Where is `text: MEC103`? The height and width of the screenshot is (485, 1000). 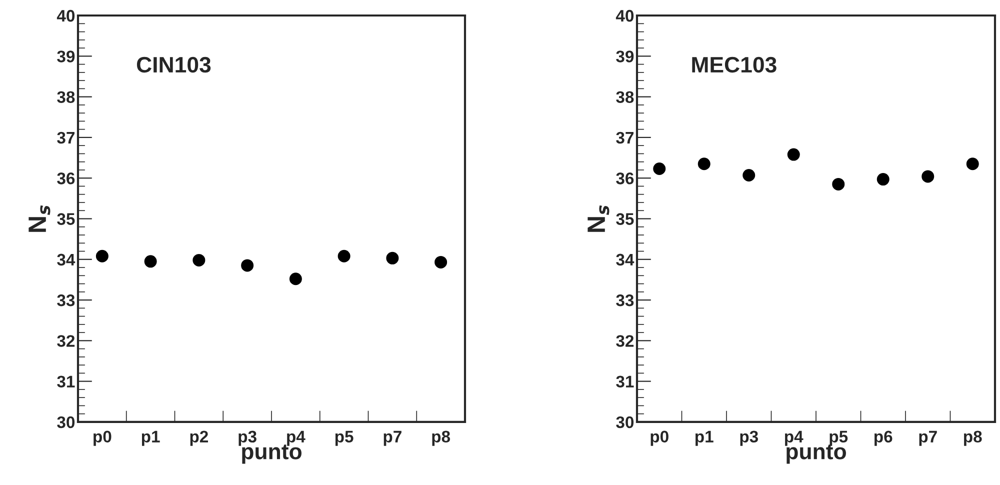
text: MEC103 is located at coordinates (734, 64).